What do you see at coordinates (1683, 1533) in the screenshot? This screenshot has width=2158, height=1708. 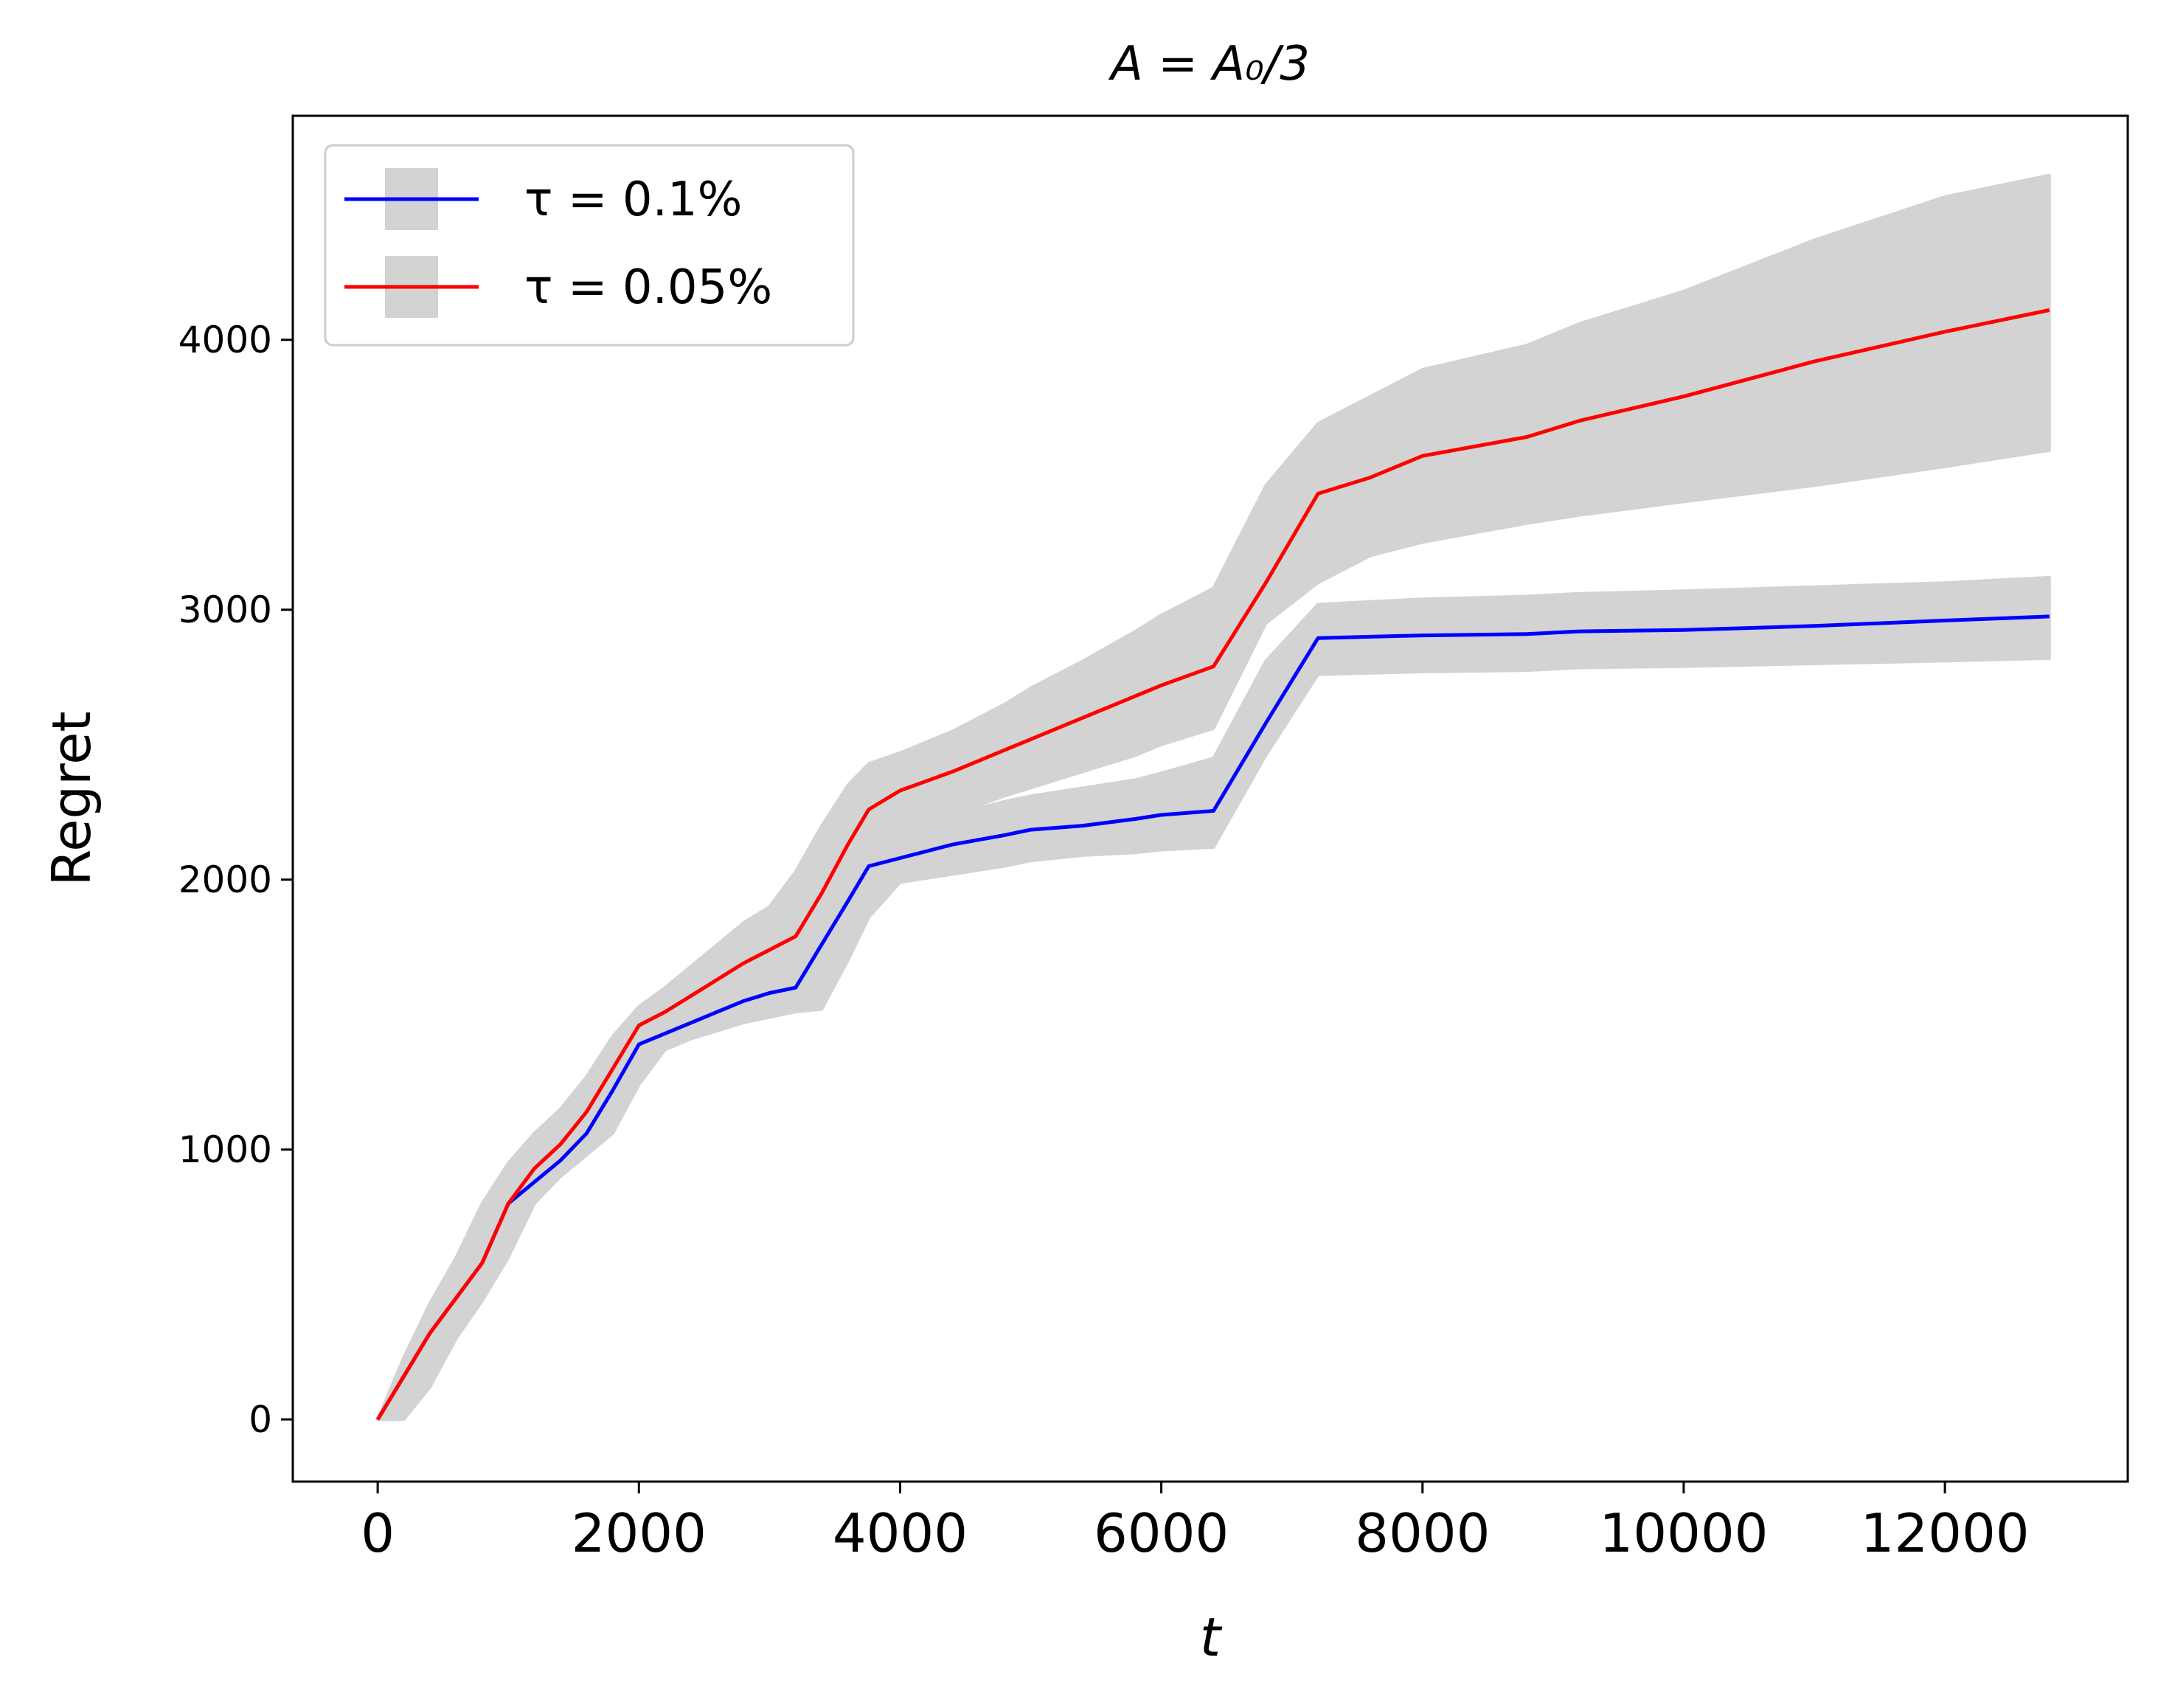 I see `x-tick-label: 10000` at bounding box center [1683, 1533].